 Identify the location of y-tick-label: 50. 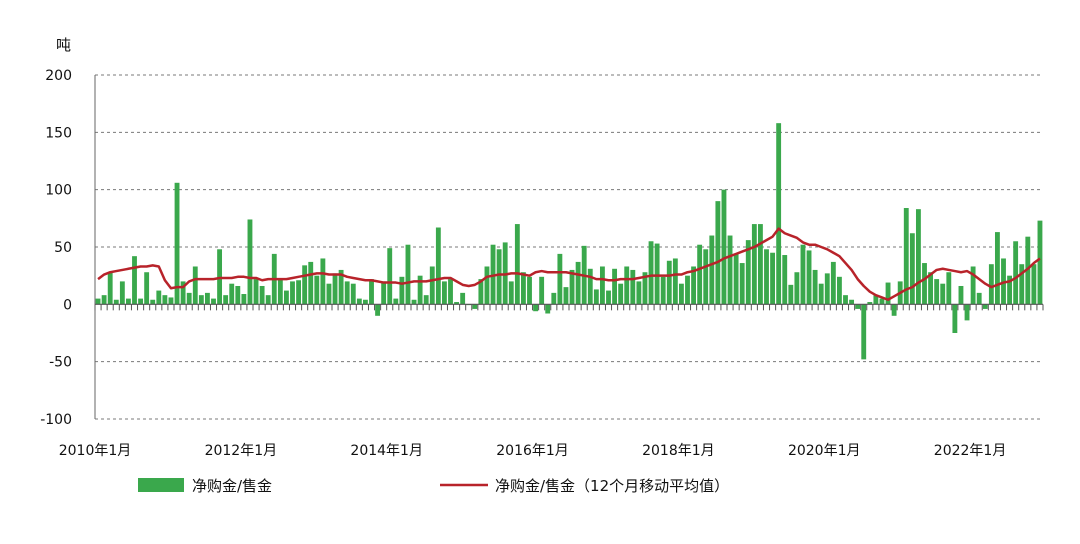
(63, 248).